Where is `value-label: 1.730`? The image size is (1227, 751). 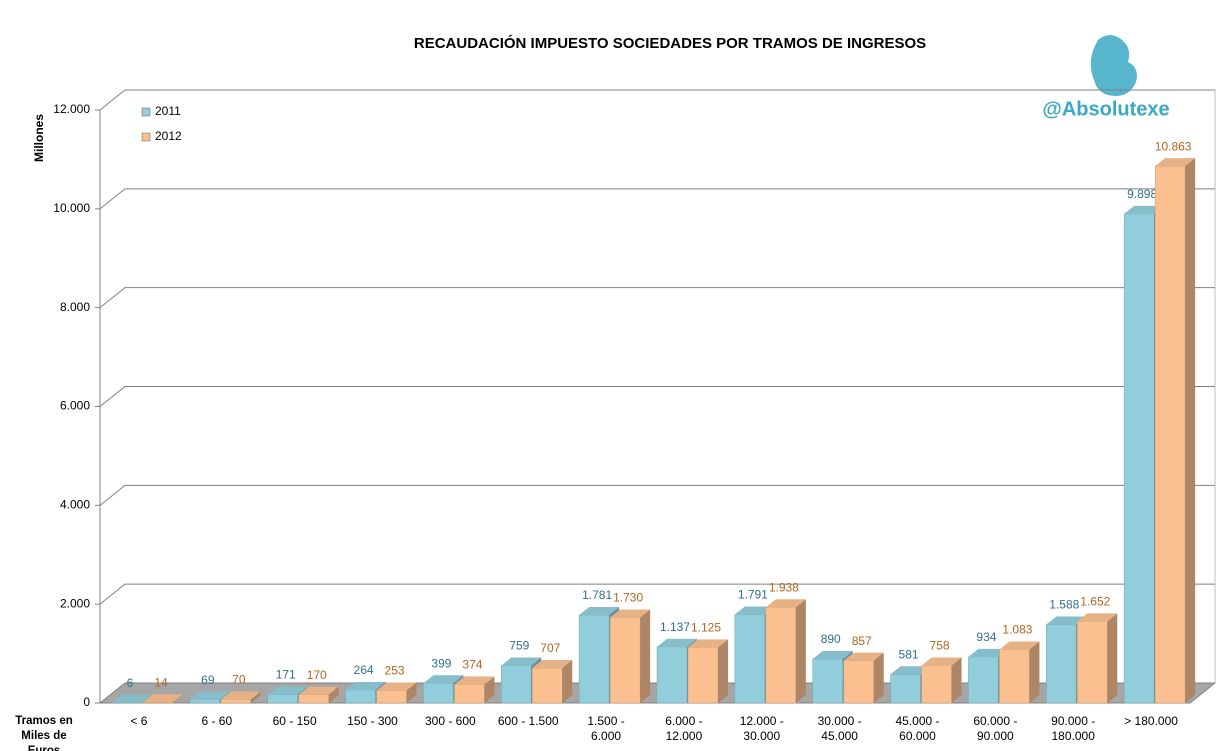 value-label: 1.730 is located at coordinates (628, 598).